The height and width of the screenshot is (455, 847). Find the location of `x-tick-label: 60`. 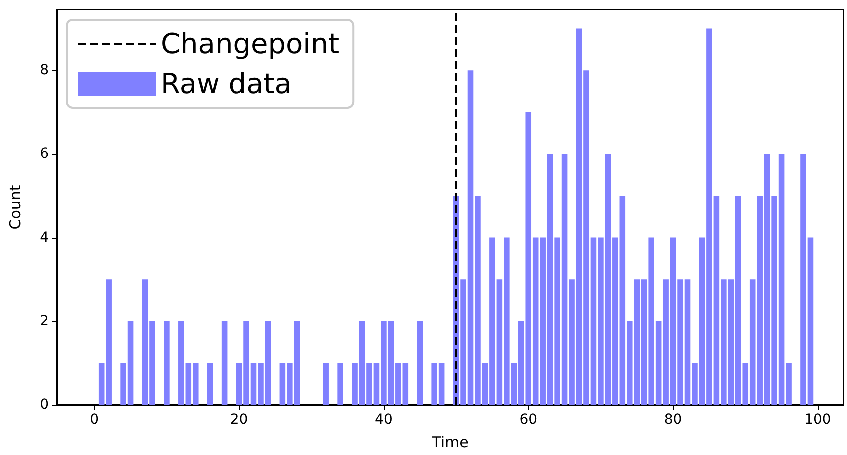

x-tick-label: 60 is located at coordinates (529, 420).